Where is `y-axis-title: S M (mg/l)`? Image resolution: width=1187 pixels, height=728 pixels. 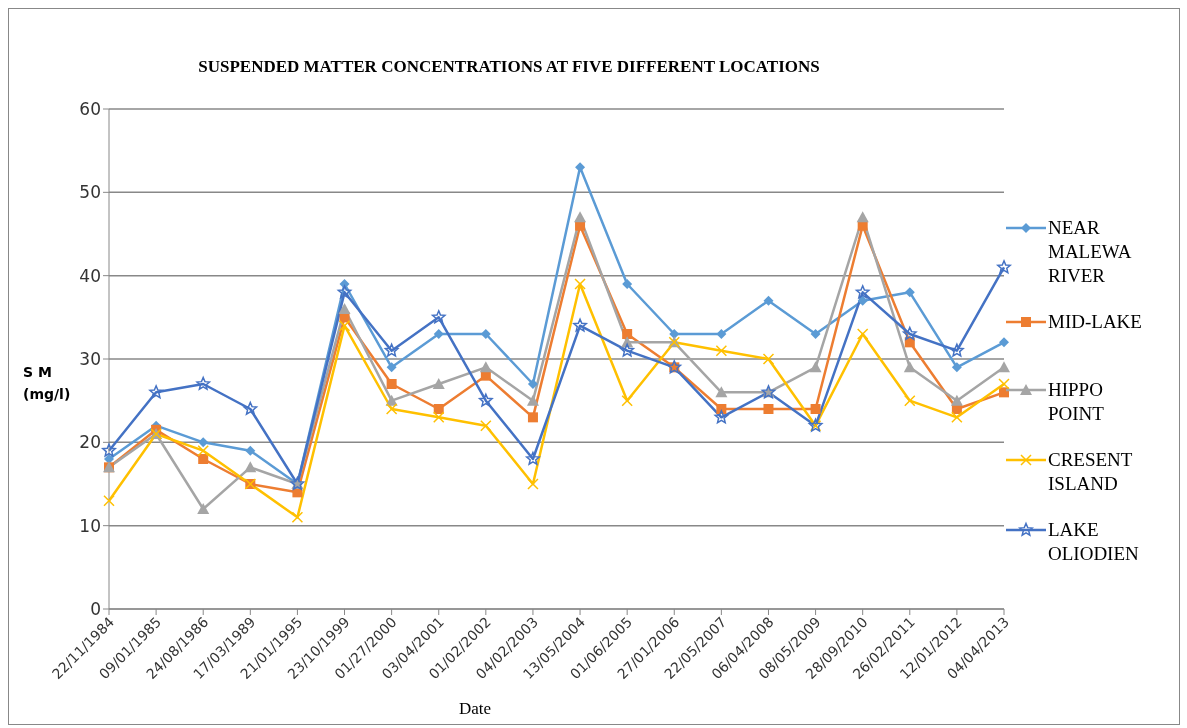
y-axis-title: S M (mg/l) is located at coordinates (47, 383).